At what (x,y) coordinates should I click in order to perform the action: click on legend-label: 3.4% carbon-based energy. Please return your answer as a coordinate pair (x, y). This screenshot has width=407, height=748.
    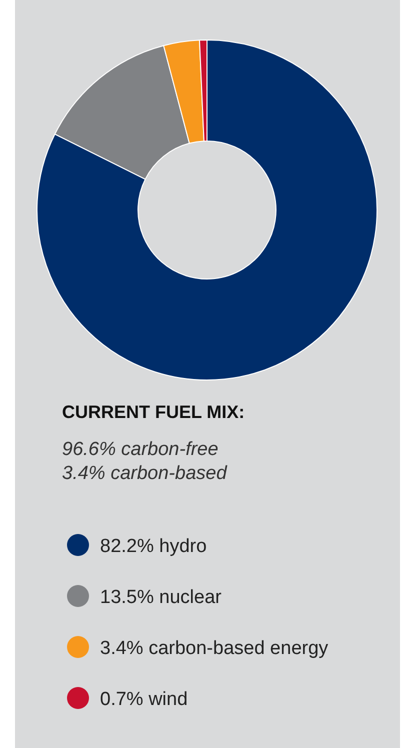
    Looking at the image, I should click on (214, 648).